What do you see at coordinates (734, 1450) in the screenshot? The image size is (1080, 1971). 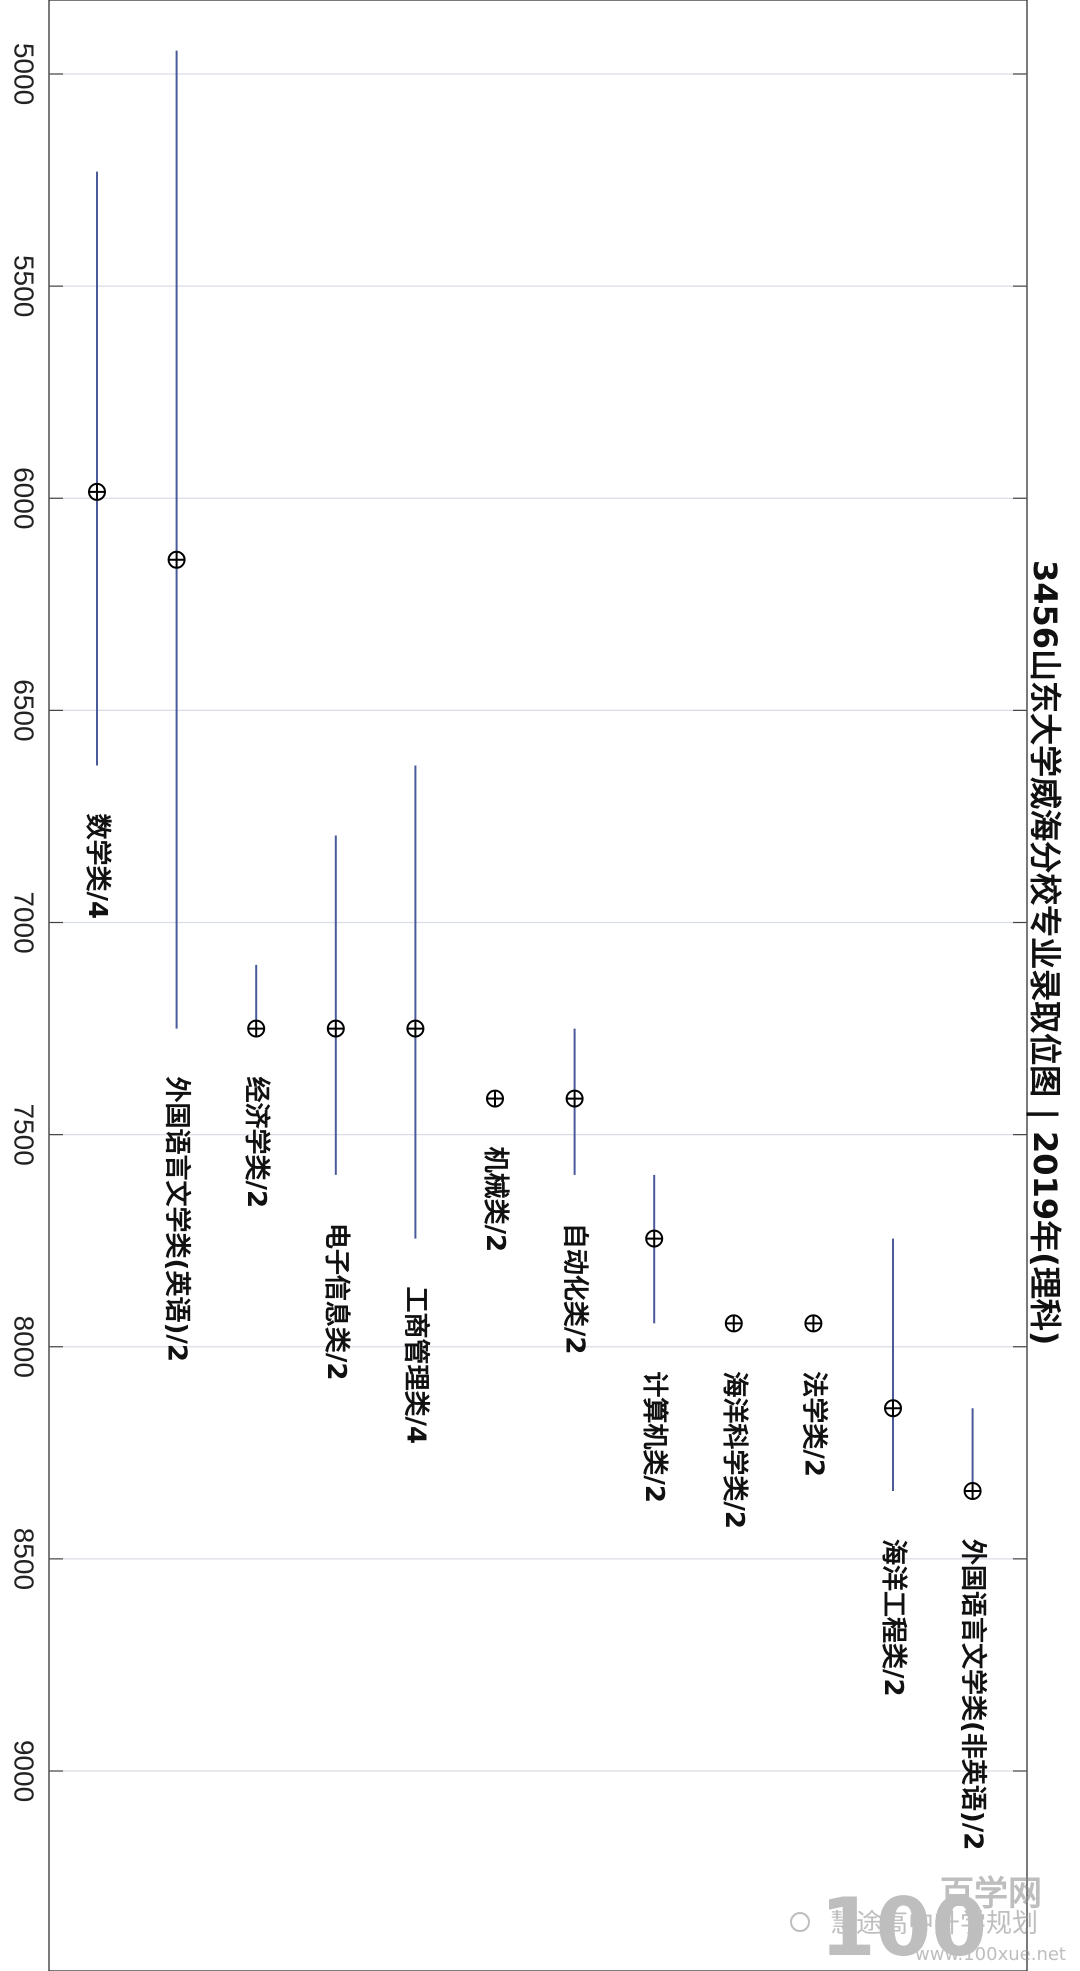 I see `category-label: 海洋科学类/2` at bounding box center [734, 1450].